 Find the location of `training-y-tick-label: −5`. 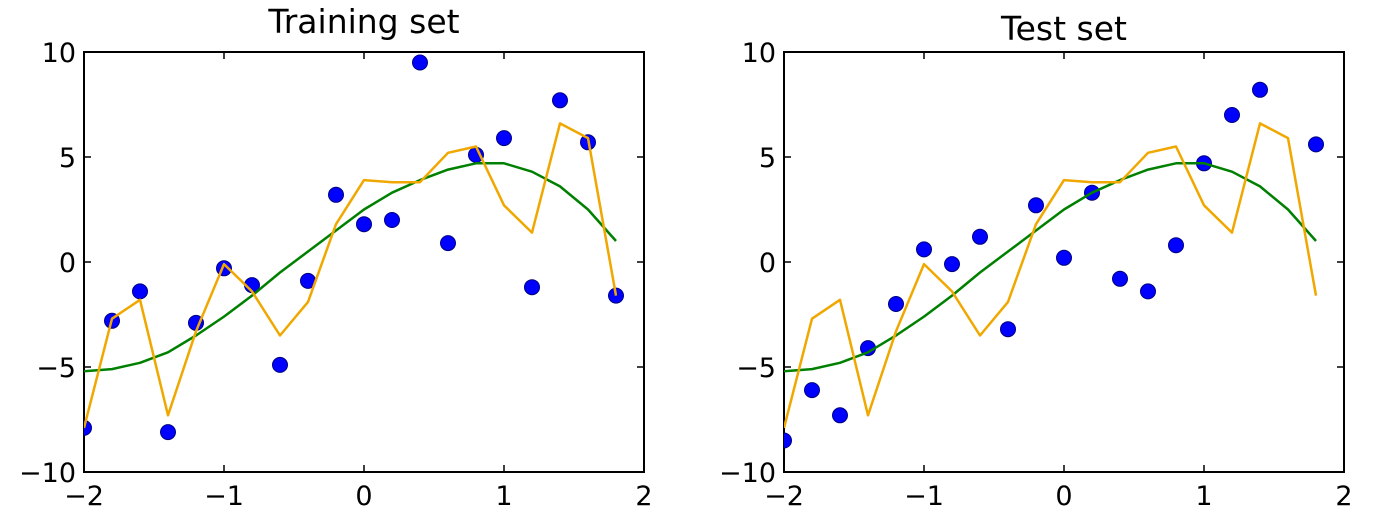

training-y-tick-label: −5 is located at coordinates (56, 368).